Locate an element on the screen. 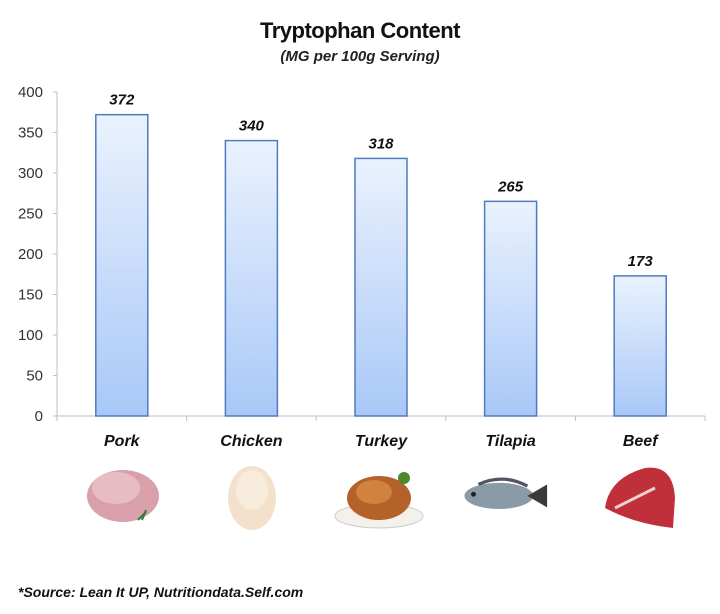 The width and height of the screenshot is (720, 614). y-tick-label: 50 is located at coordinates (34, 376).